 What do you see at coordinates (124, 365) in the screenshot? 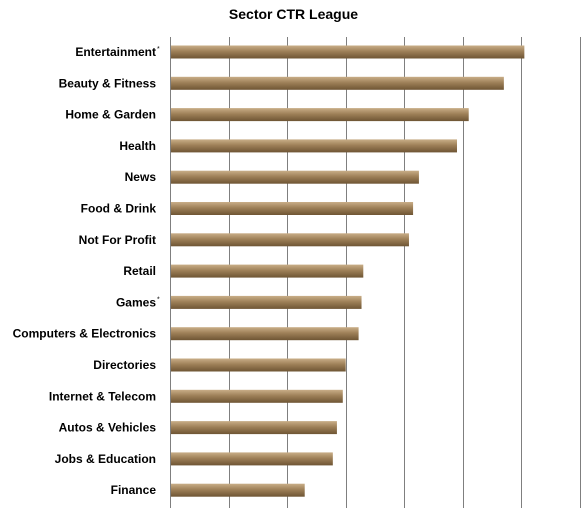
I see `category-label: Directories` at bounding box center [124, 365].